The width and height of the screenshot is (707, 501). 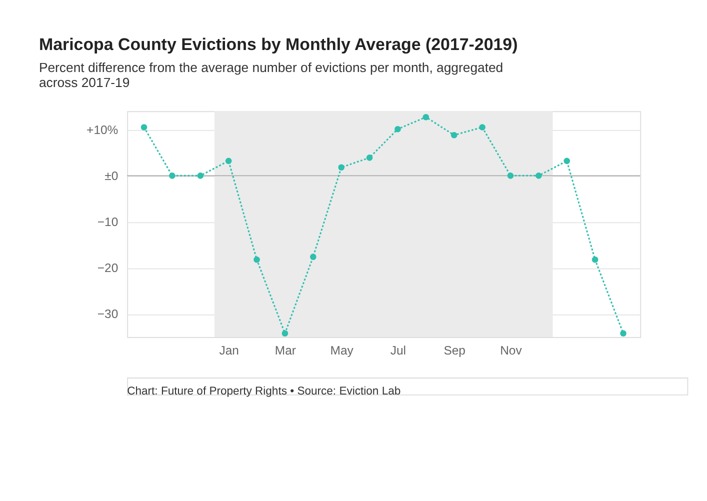 What do you see at coordinates (278, 44) in the screenshot?
I see `chart-title: Maricopa County Evictions by Monthly Average (2017-2019)` at bounding box center [278, 44].